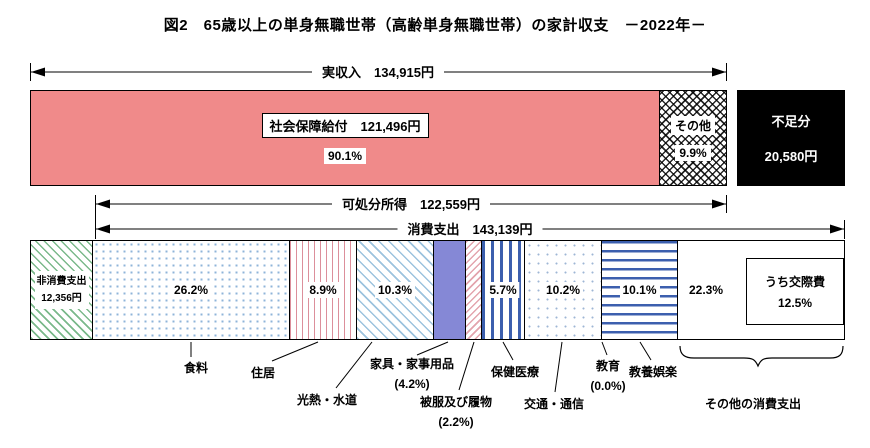  Describe the element at coordinates (795, 291) in the screenshot. I see `social-expenses-box: うち交際費 12.5%` at that location.